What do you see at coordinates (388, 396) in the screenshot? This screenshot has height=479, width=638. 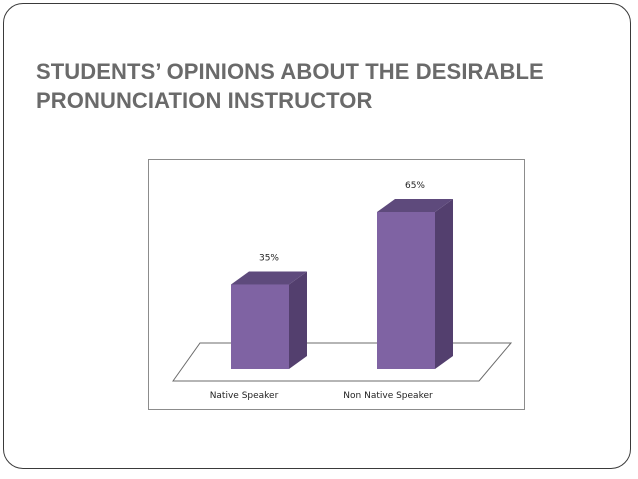 I see `tick-label-1: Non Native Speaker` at bounding box center [388, 396].